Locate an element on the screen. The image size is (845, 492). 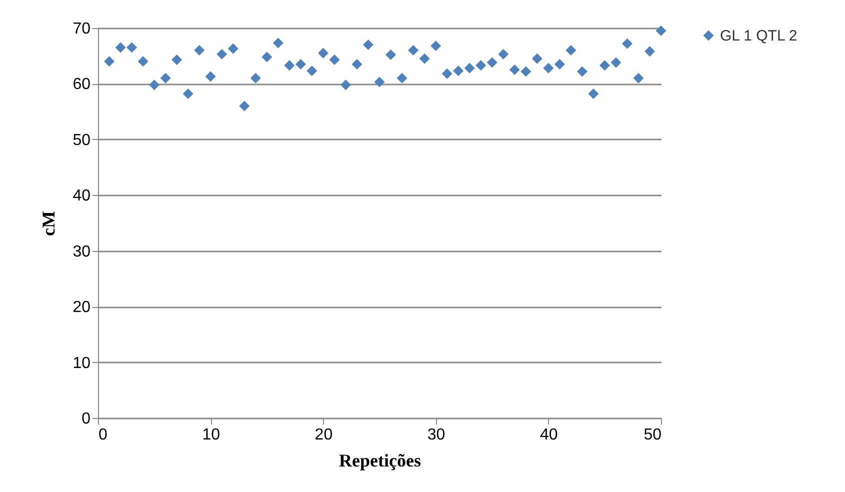
y-tick-label: 0 is located at coordinates (86, 419).